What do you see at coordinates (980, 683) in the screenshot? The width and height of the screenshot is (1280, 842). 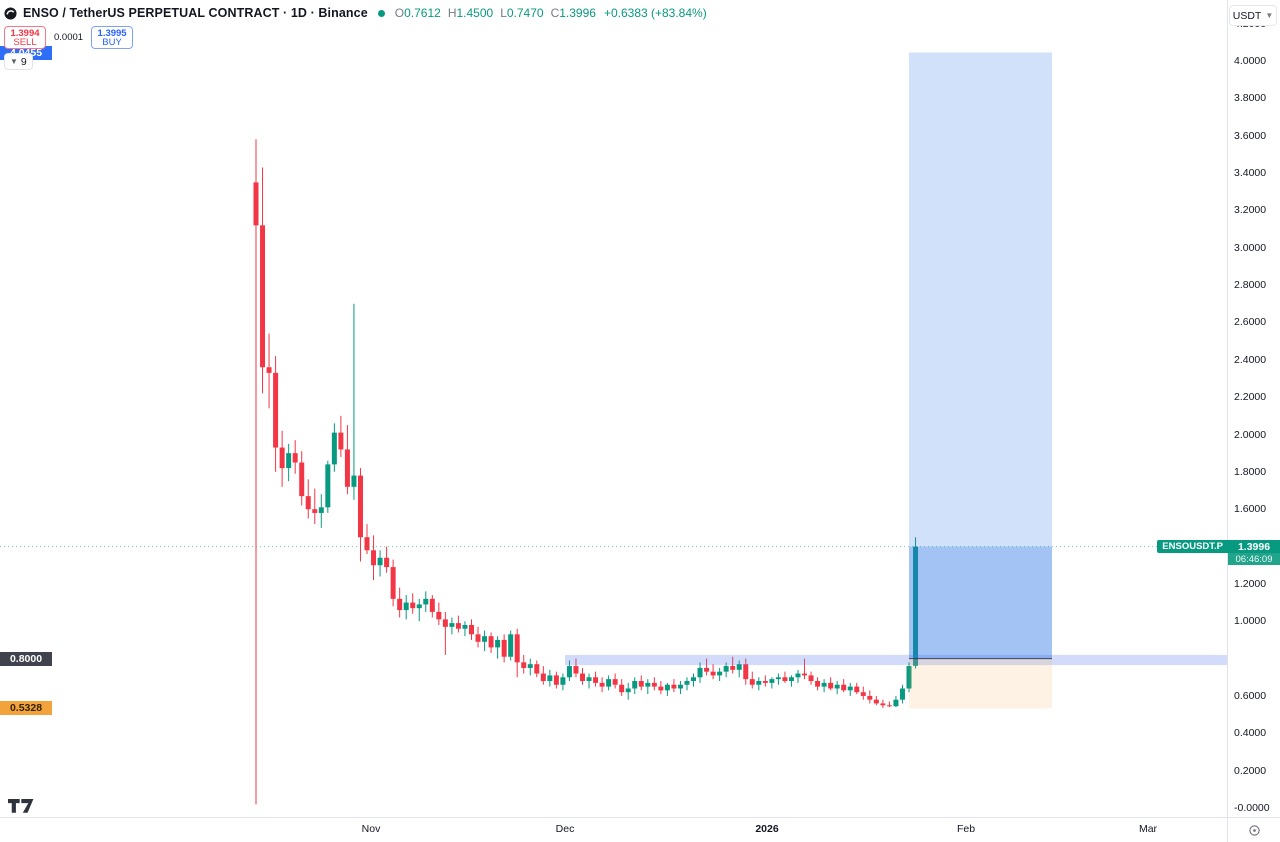 I see `long-position-stop-zone` at bounding box center [980, 683].